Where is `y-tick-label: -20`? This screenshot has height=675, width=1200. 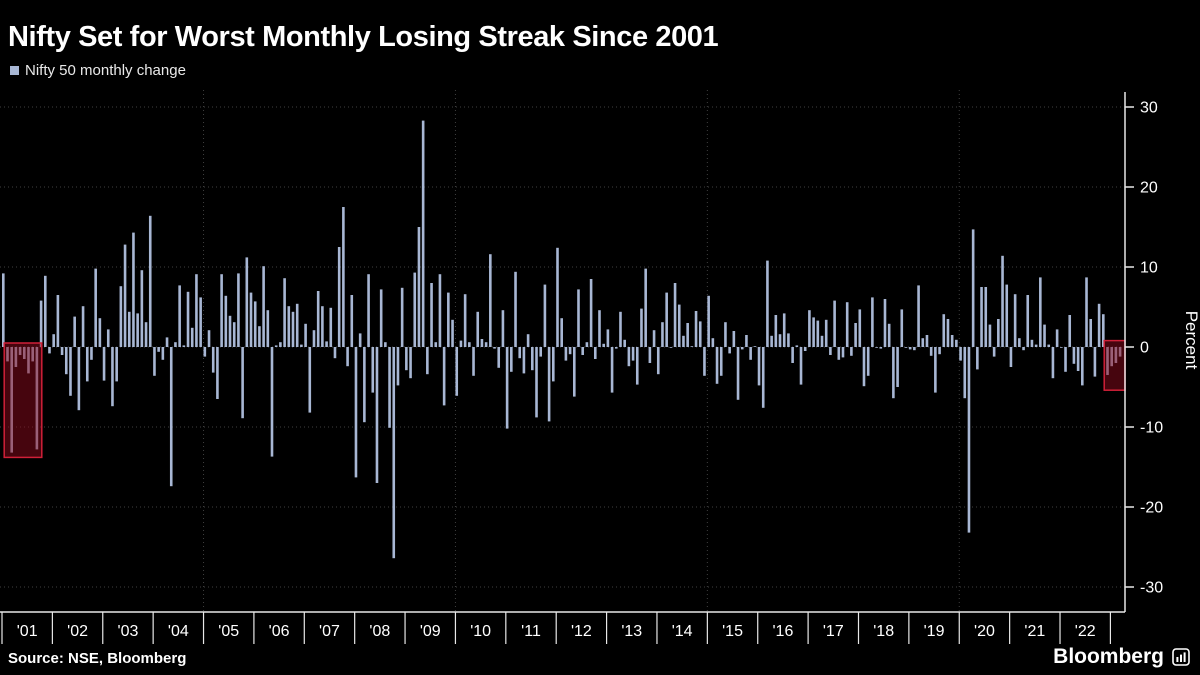 y-tick-label: -20 is located at coordinates (1151, 508).